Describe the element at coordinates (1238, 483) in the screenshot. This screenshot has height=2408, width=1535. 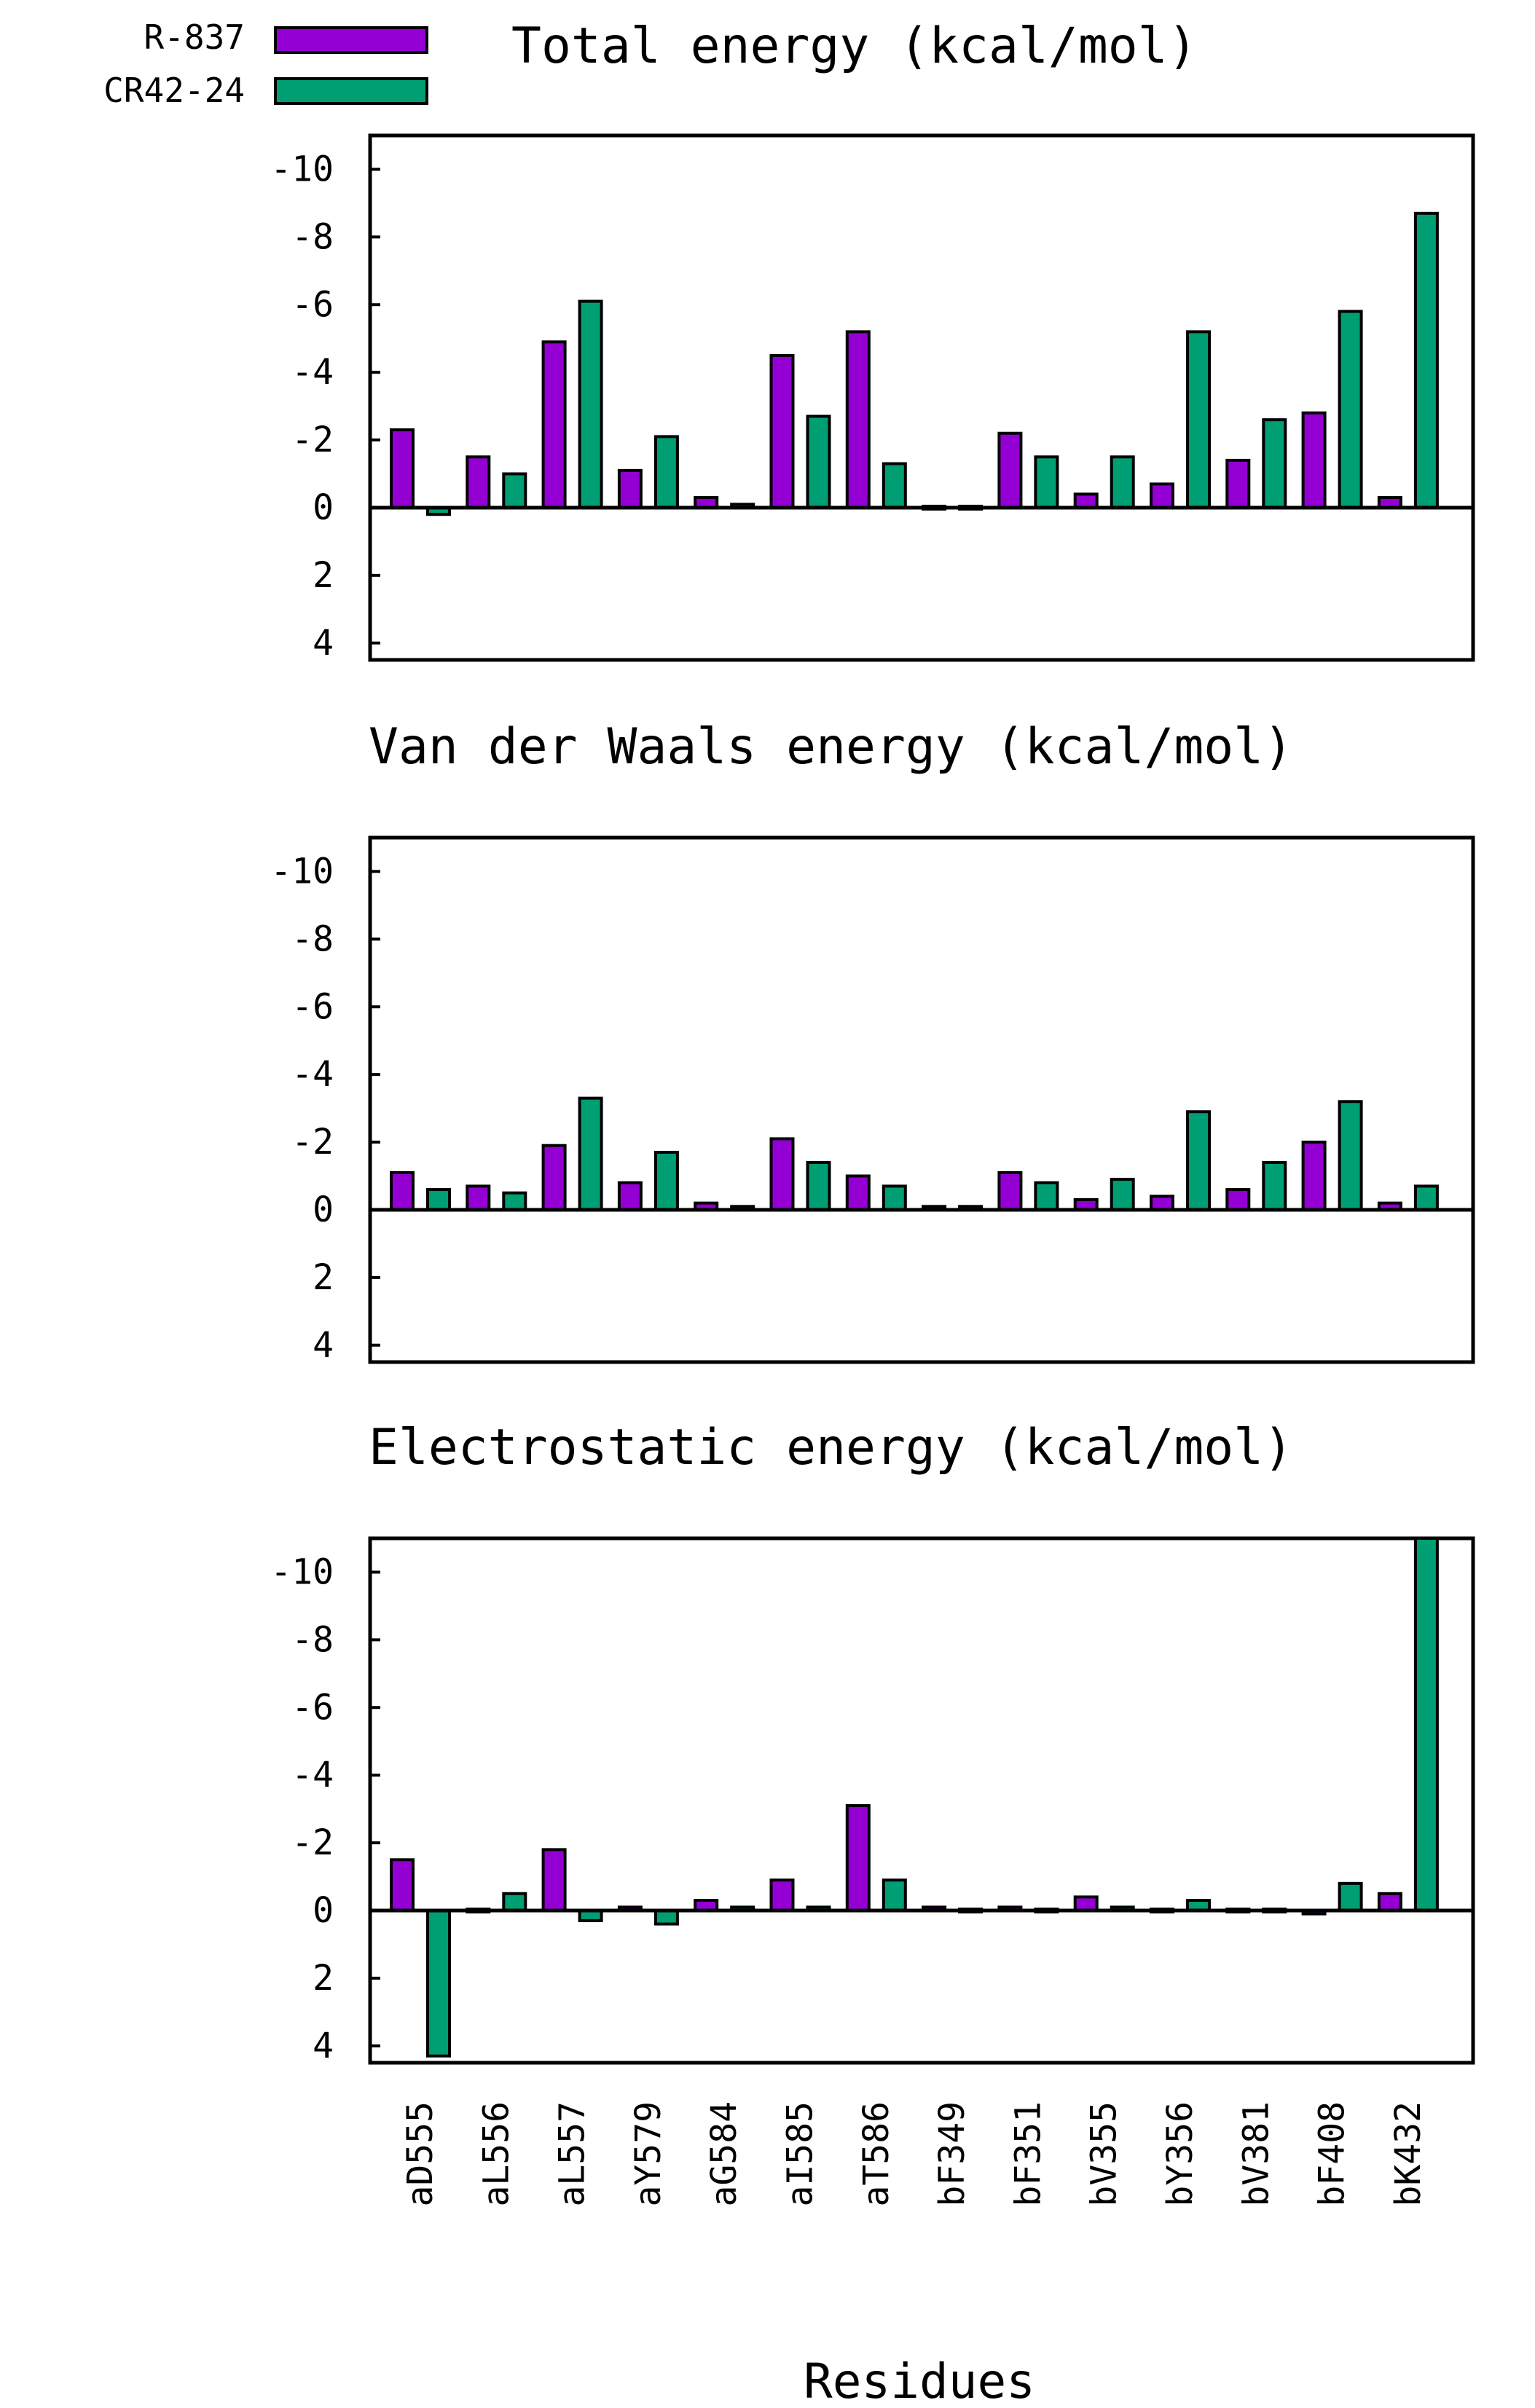
I see `bar-total-r837-bV381` at that location.